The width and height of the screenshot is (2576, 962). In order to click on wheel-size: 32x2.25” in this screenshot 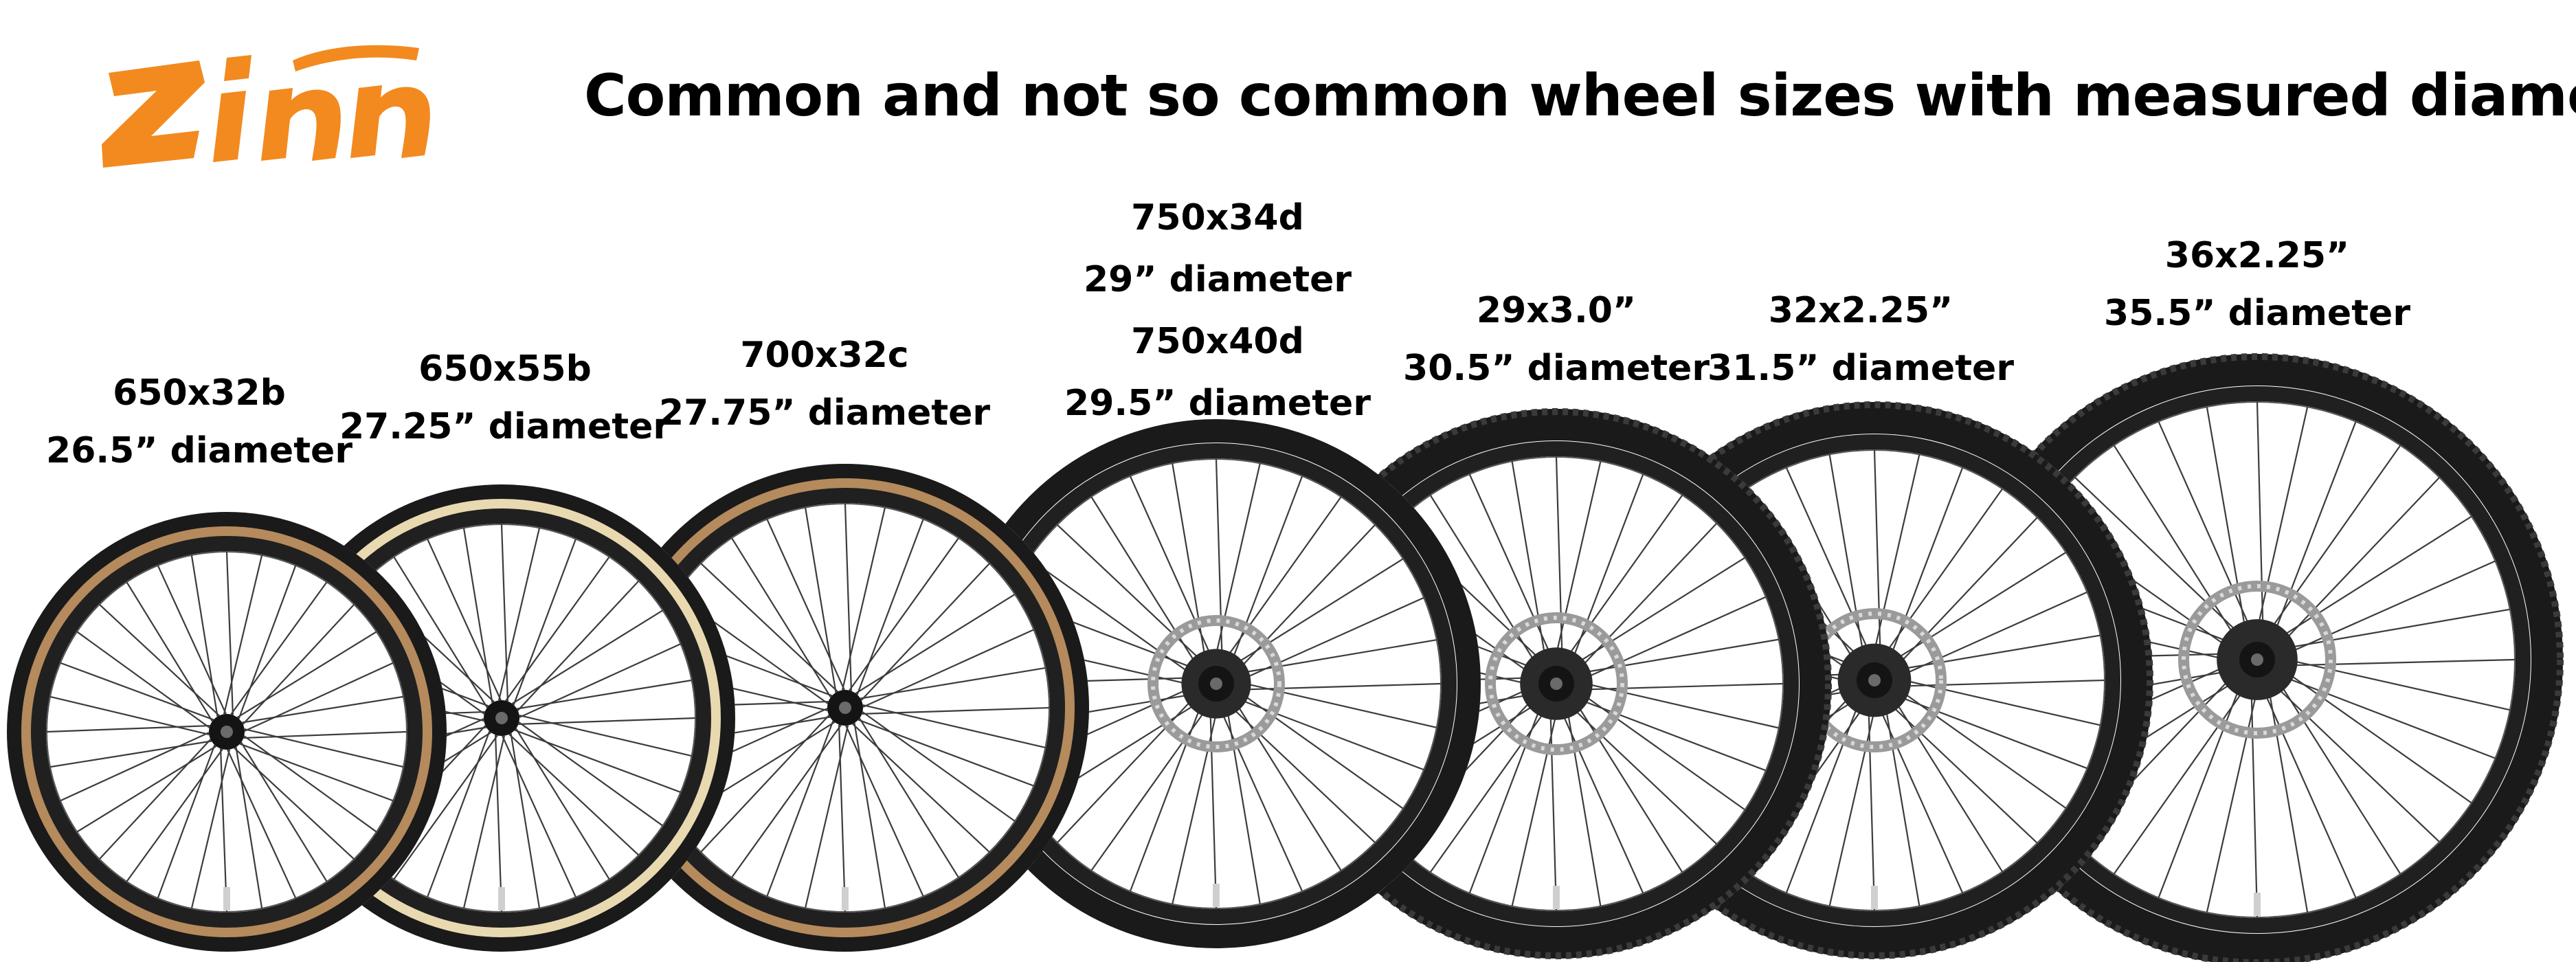, I will do `click(1860, 310)`.